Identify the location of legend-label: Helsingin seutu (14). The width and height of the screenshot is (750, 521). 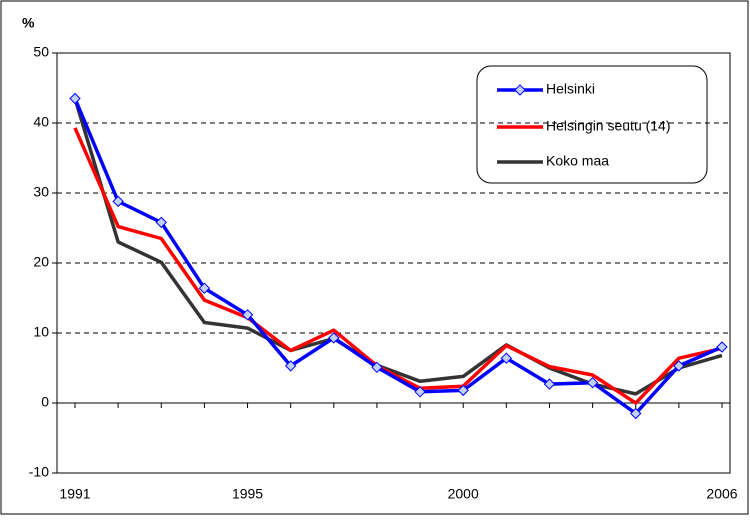
(608, 126).